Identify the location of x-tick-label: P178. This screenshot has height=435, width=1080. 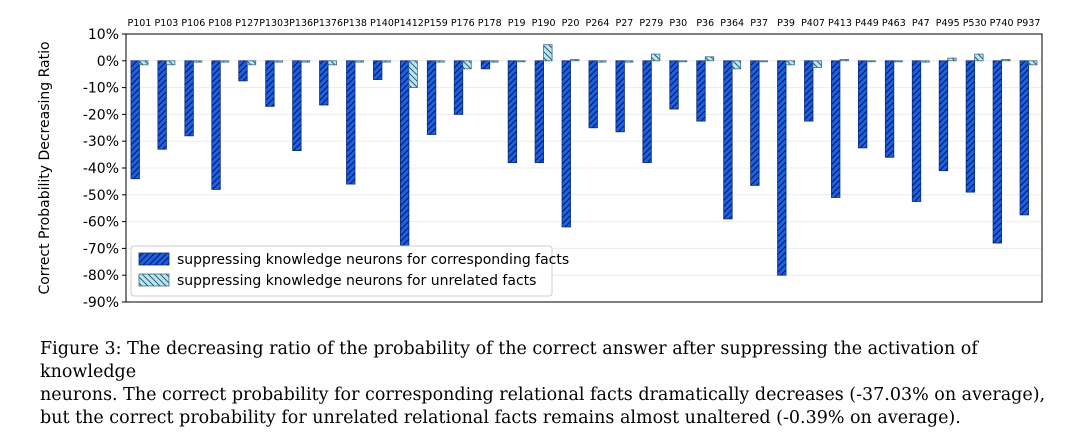
(490, 23).